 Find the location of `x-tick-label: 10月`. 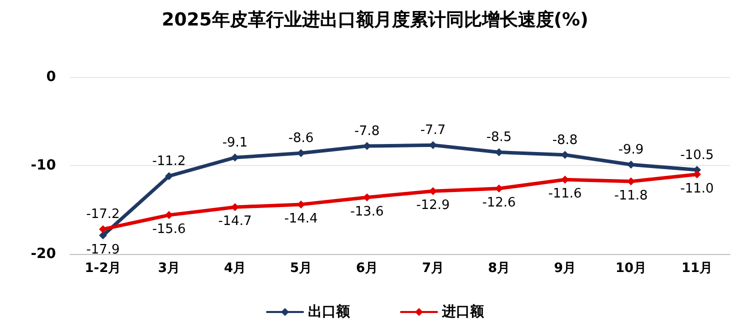

x-tick-label: 10月 is located at coordinates (631, 268).